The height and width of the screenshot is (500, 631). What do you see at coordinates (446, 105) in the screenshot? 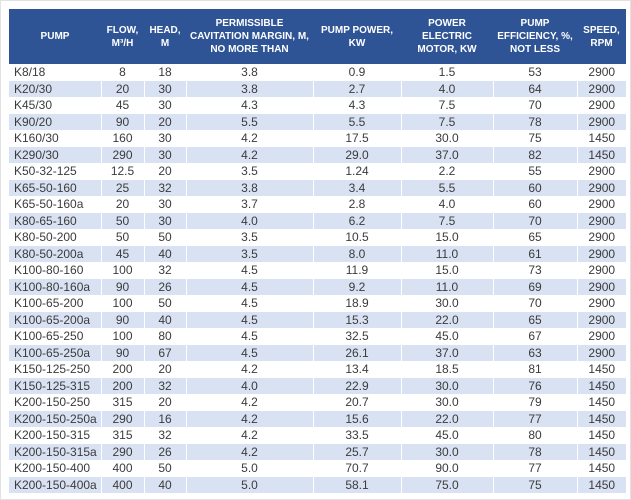
I see `cell-motor: 7.5` at bounding box center [446, 105].